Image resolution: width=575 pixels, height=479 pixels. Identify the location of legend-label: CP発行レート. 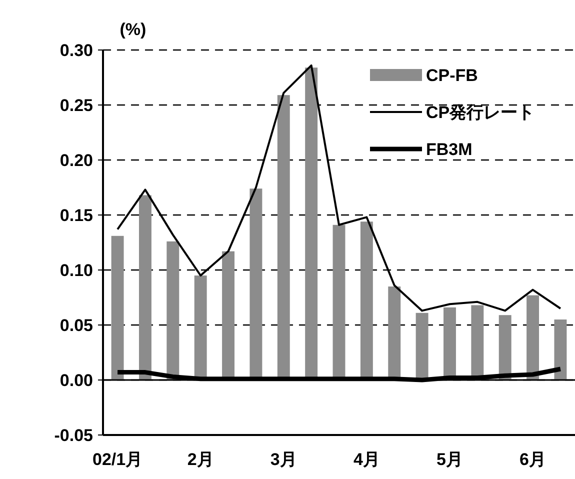
(480, 112).